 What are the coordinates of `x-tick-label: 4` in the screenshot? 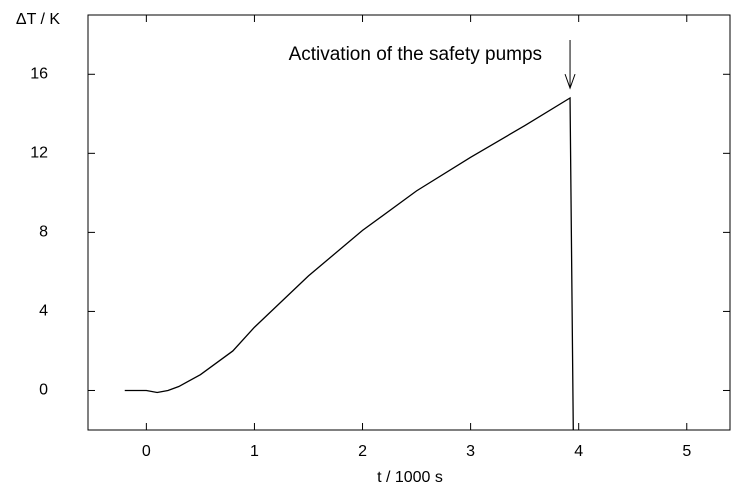 It's located at (578, 451).